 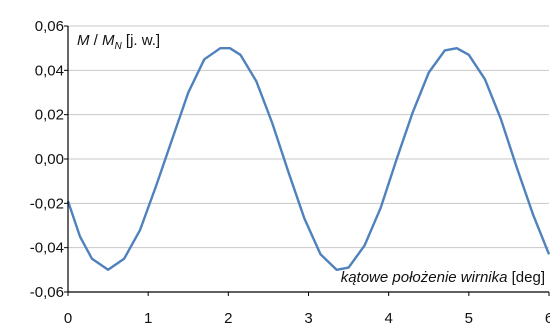 What do you see at coordinates (49, 26) in the screenshot?
I see `y-tick-label: 0,06` at bounding box center [49, 26].